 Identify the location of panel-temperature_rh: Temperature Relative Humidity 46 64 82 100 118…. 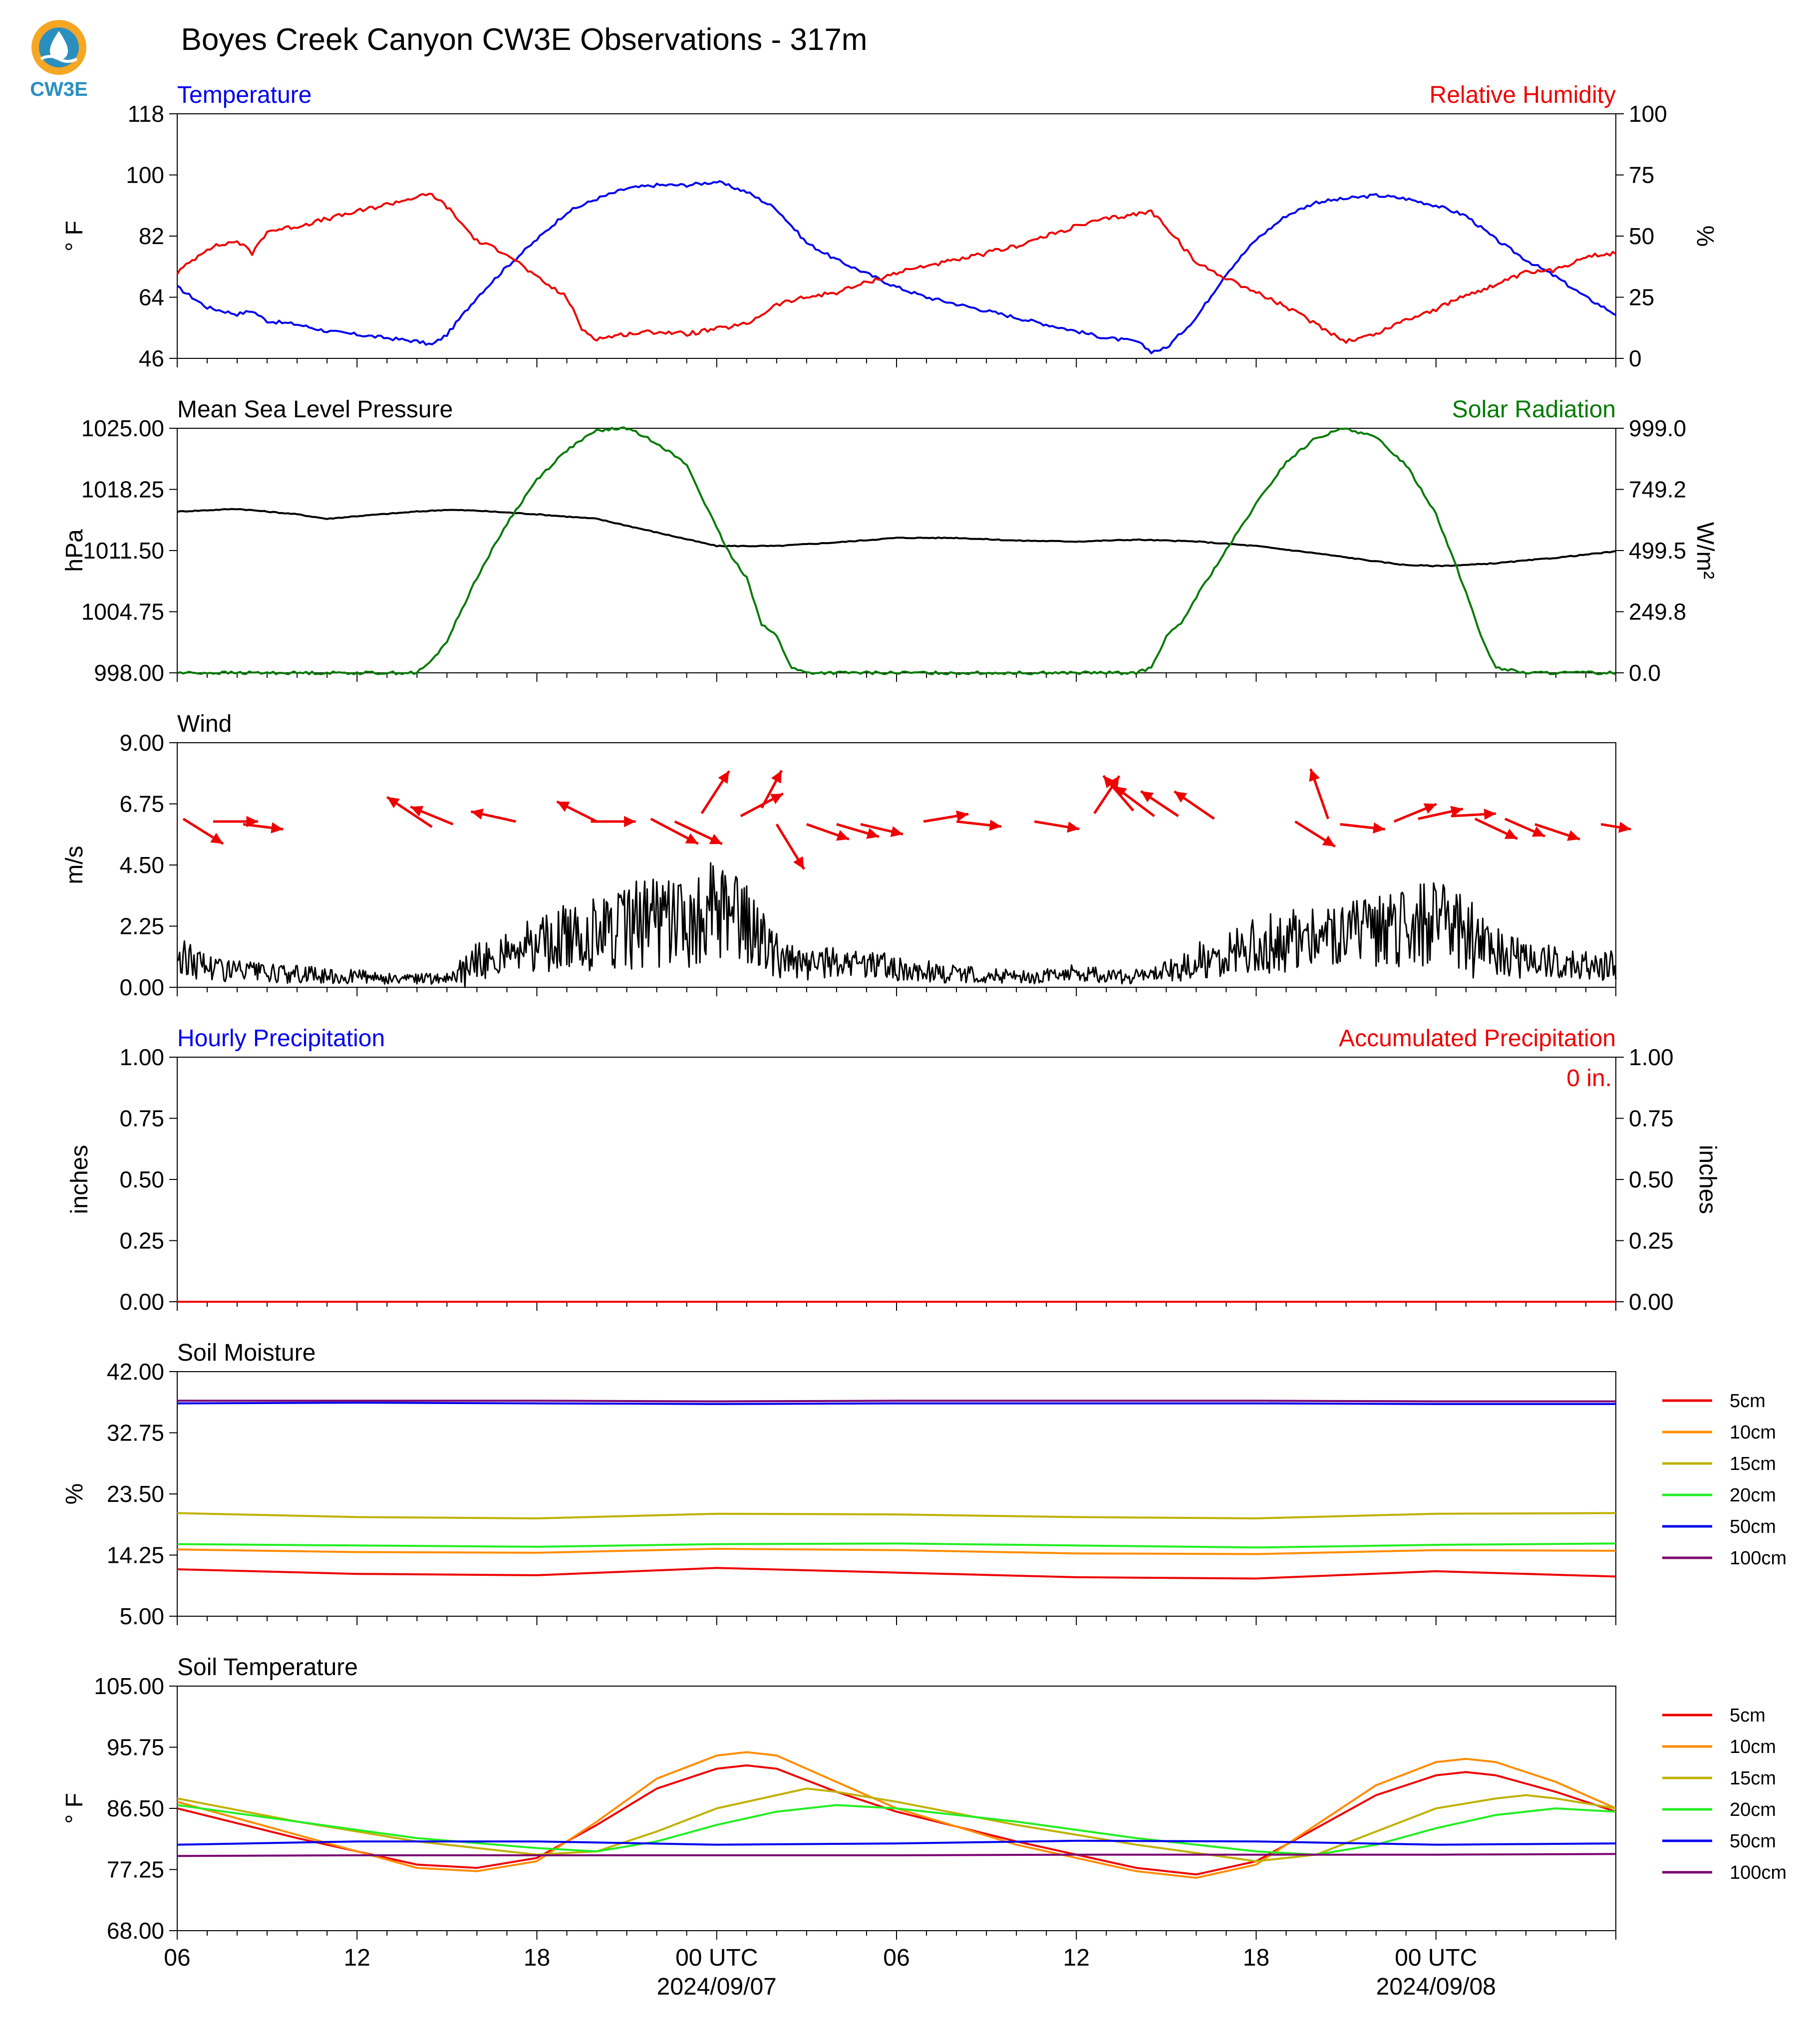
(889, 226).